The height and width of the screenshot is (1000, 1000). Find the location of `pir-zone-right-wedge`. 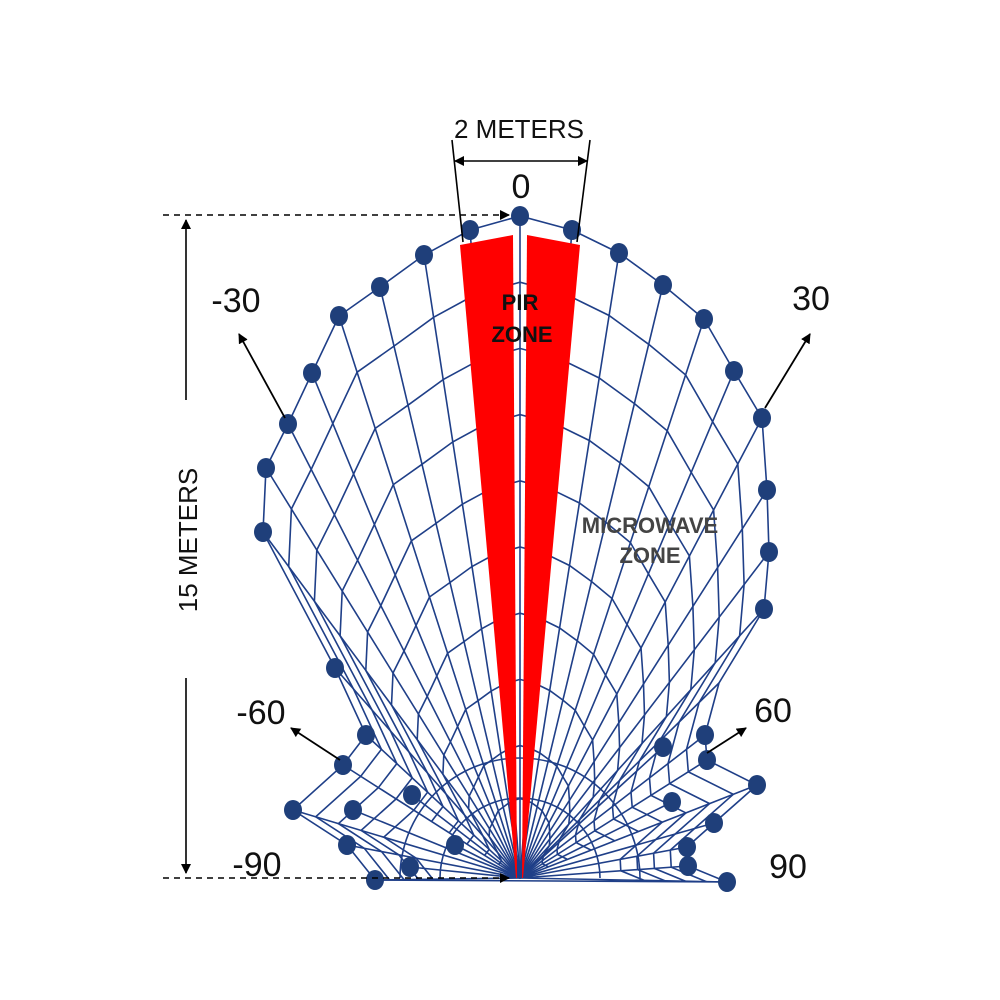

pir-zone-right-wedge is located at coordinates (551, 556).